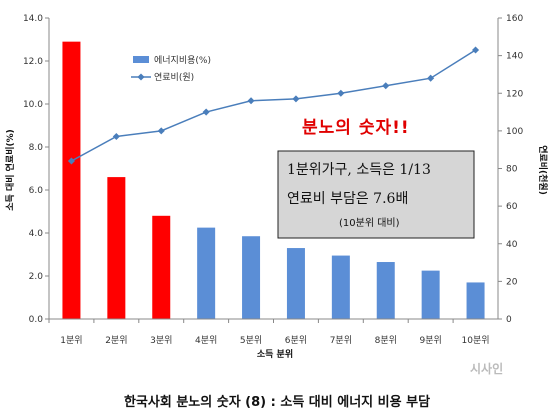 The image size is (555, 419). What do you see at coordinates (182, 60) in the screenshot?
I see `legend-bar-label: 에너지비용(%)` at bounding box center [182, 60].